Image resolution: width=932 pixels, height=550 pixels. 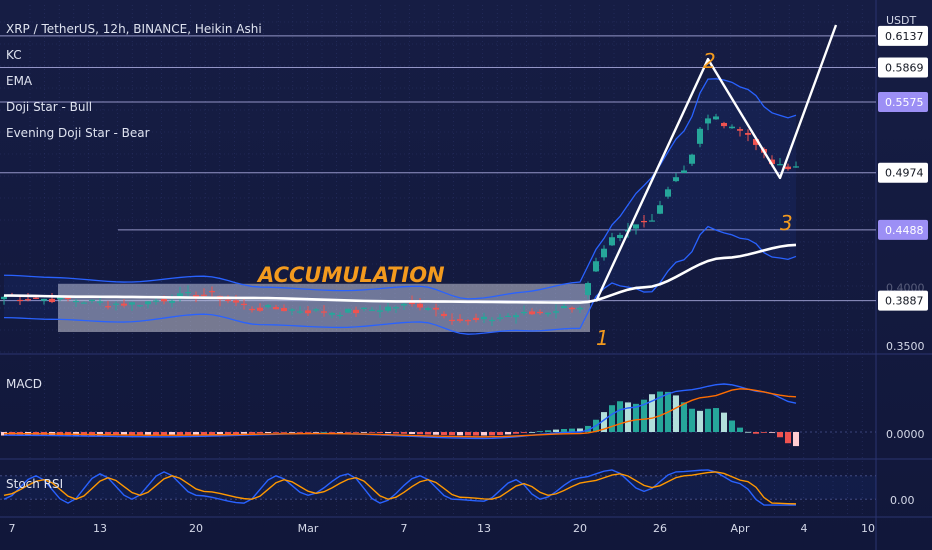 What do you see at coordinates (308, 528) in the screenshot?
I see `x-tick-label: Mar` at bounding box center [308, 528].